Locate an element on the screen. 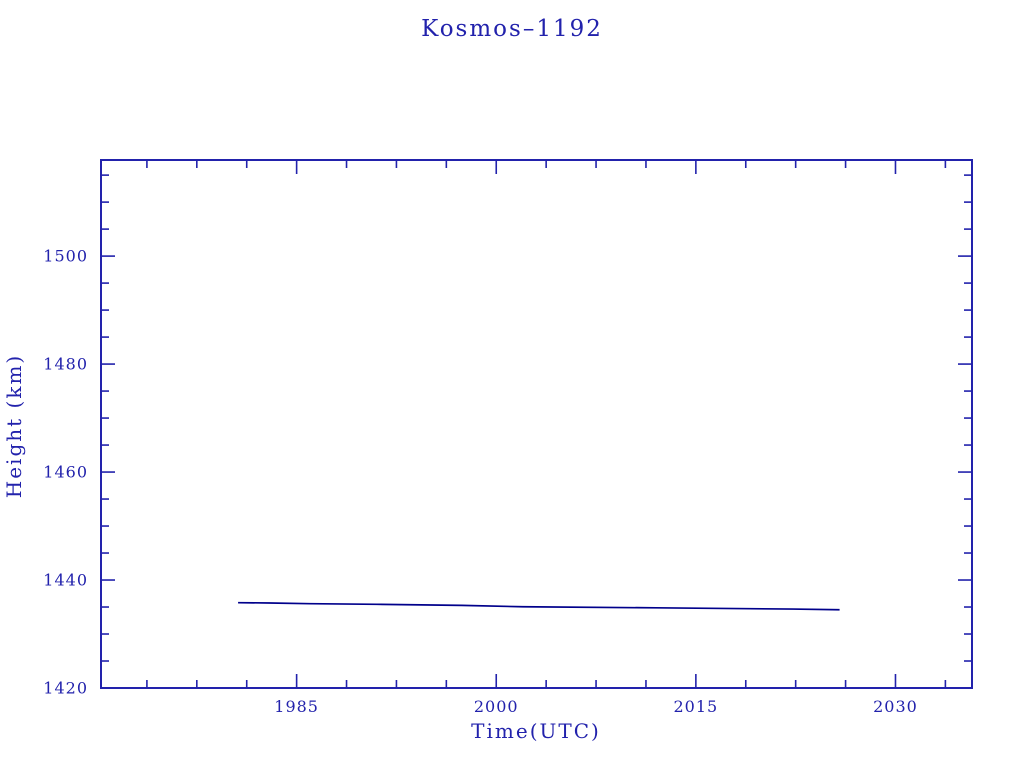  y-tick-label: 1480 is located at coordinates (65, 364).